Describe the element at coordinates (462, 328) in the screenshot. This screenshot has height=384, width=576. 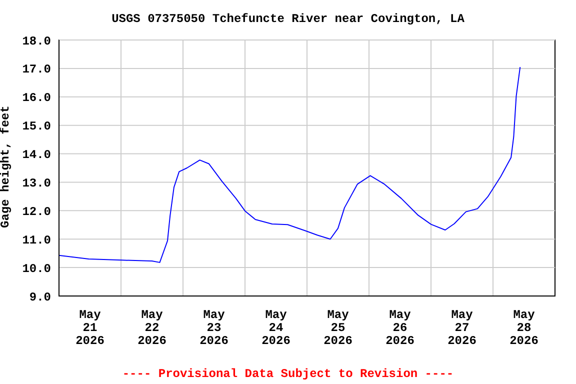
I see `x-tick-label: May 27 2026` at that location.